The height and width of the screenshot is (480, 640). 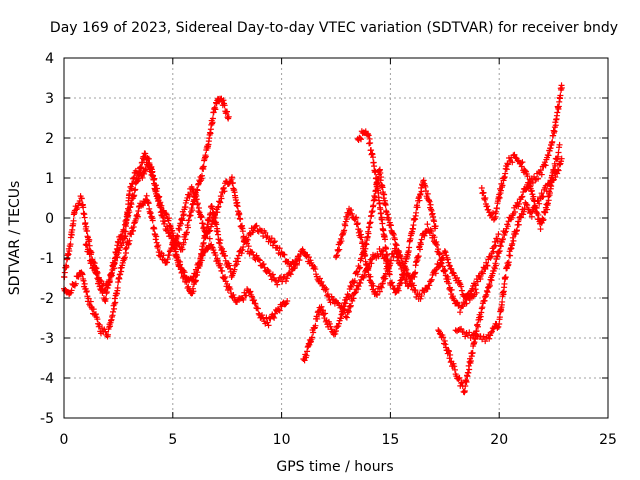 I want to click on series-track-f, so click(x=417, y=260).